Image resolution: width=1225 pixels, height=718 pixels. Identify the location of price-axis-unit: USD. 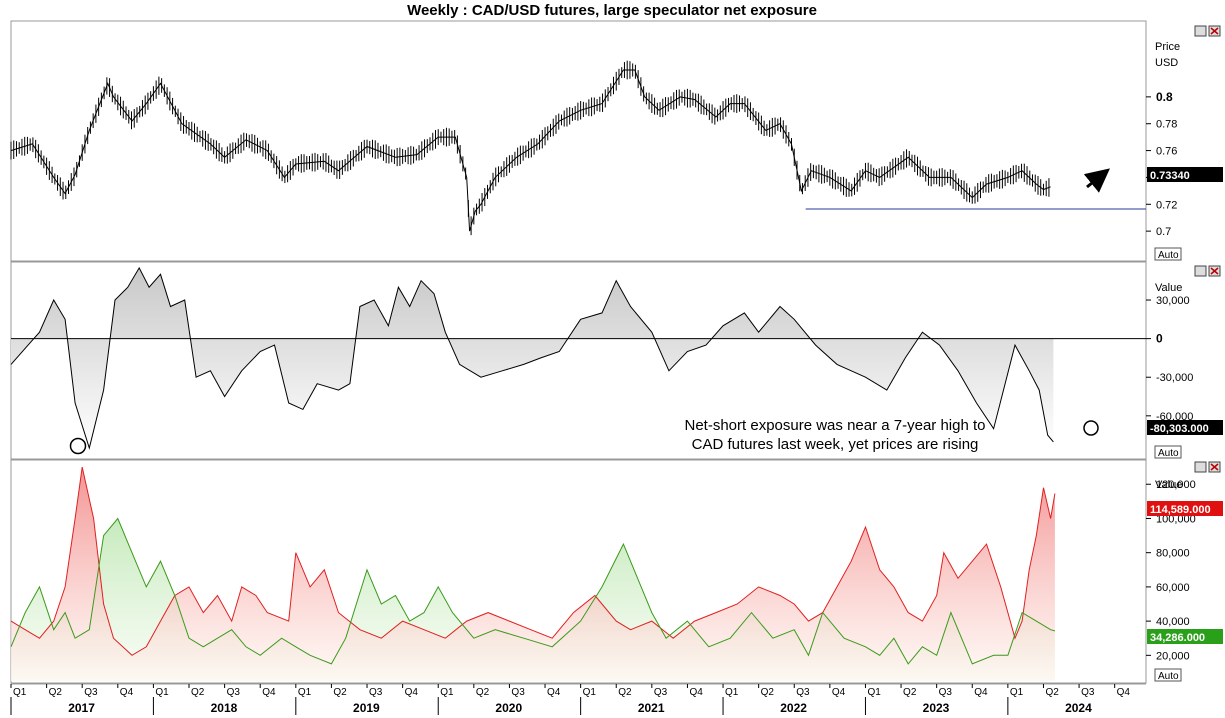
(1166, 63).